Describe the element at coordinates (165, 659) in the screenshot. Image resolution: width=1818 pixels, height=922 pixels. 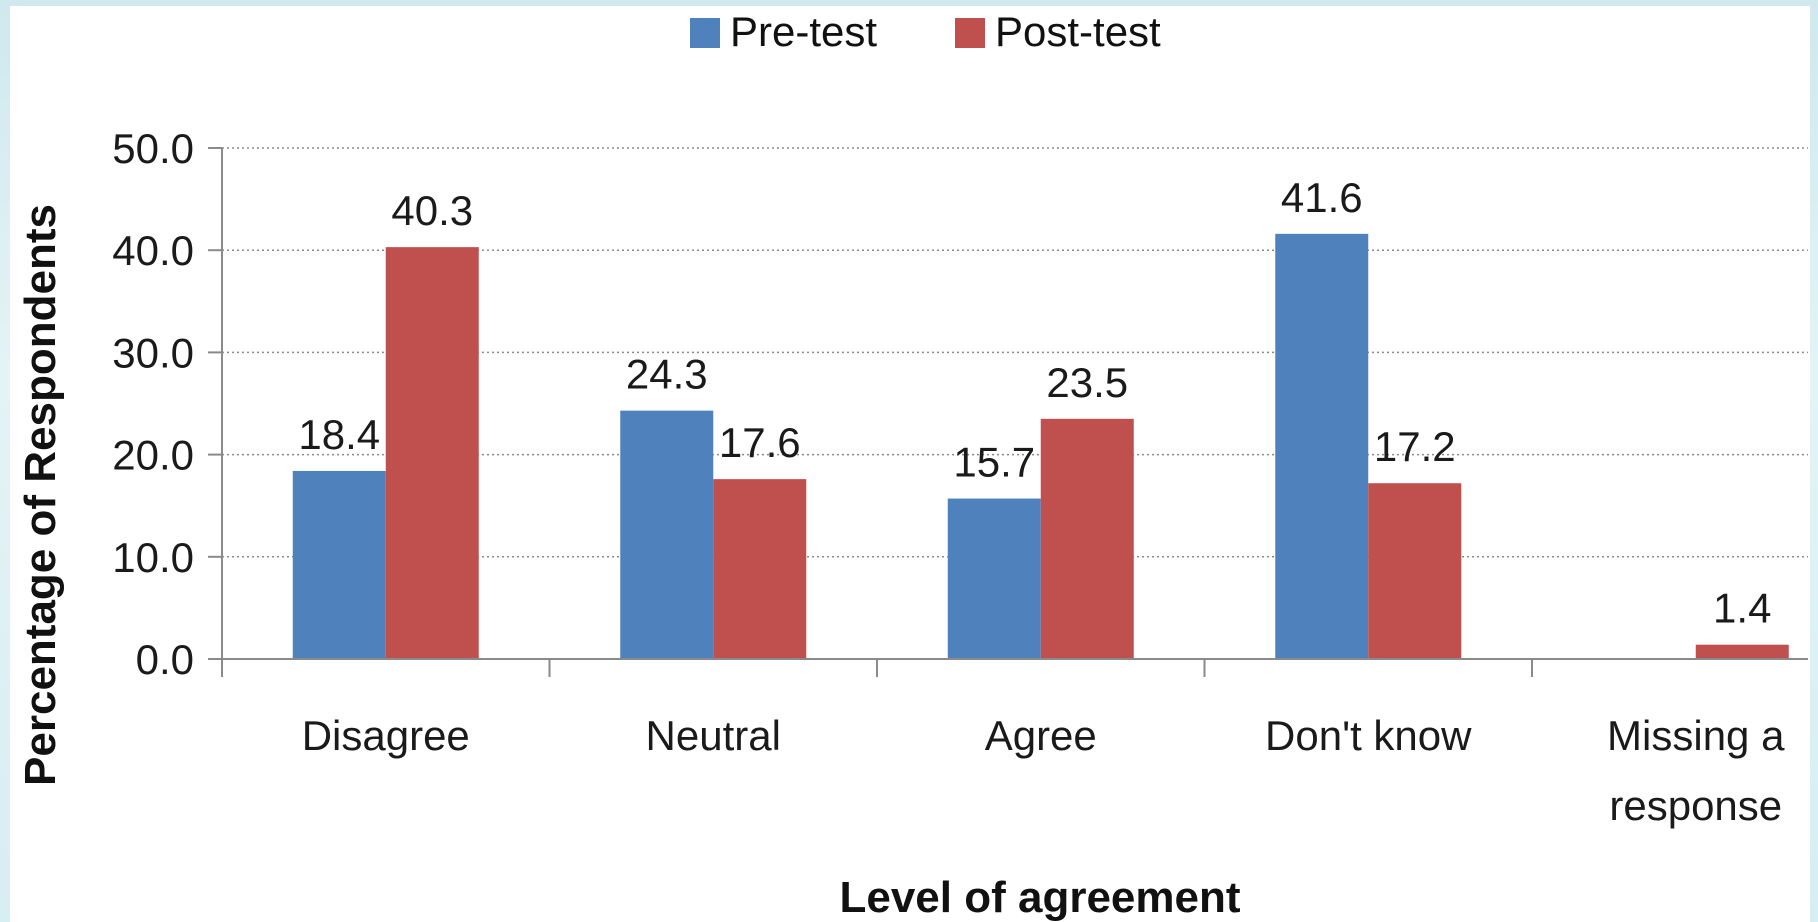
I see `y-tick-label: 0.0` at that location.